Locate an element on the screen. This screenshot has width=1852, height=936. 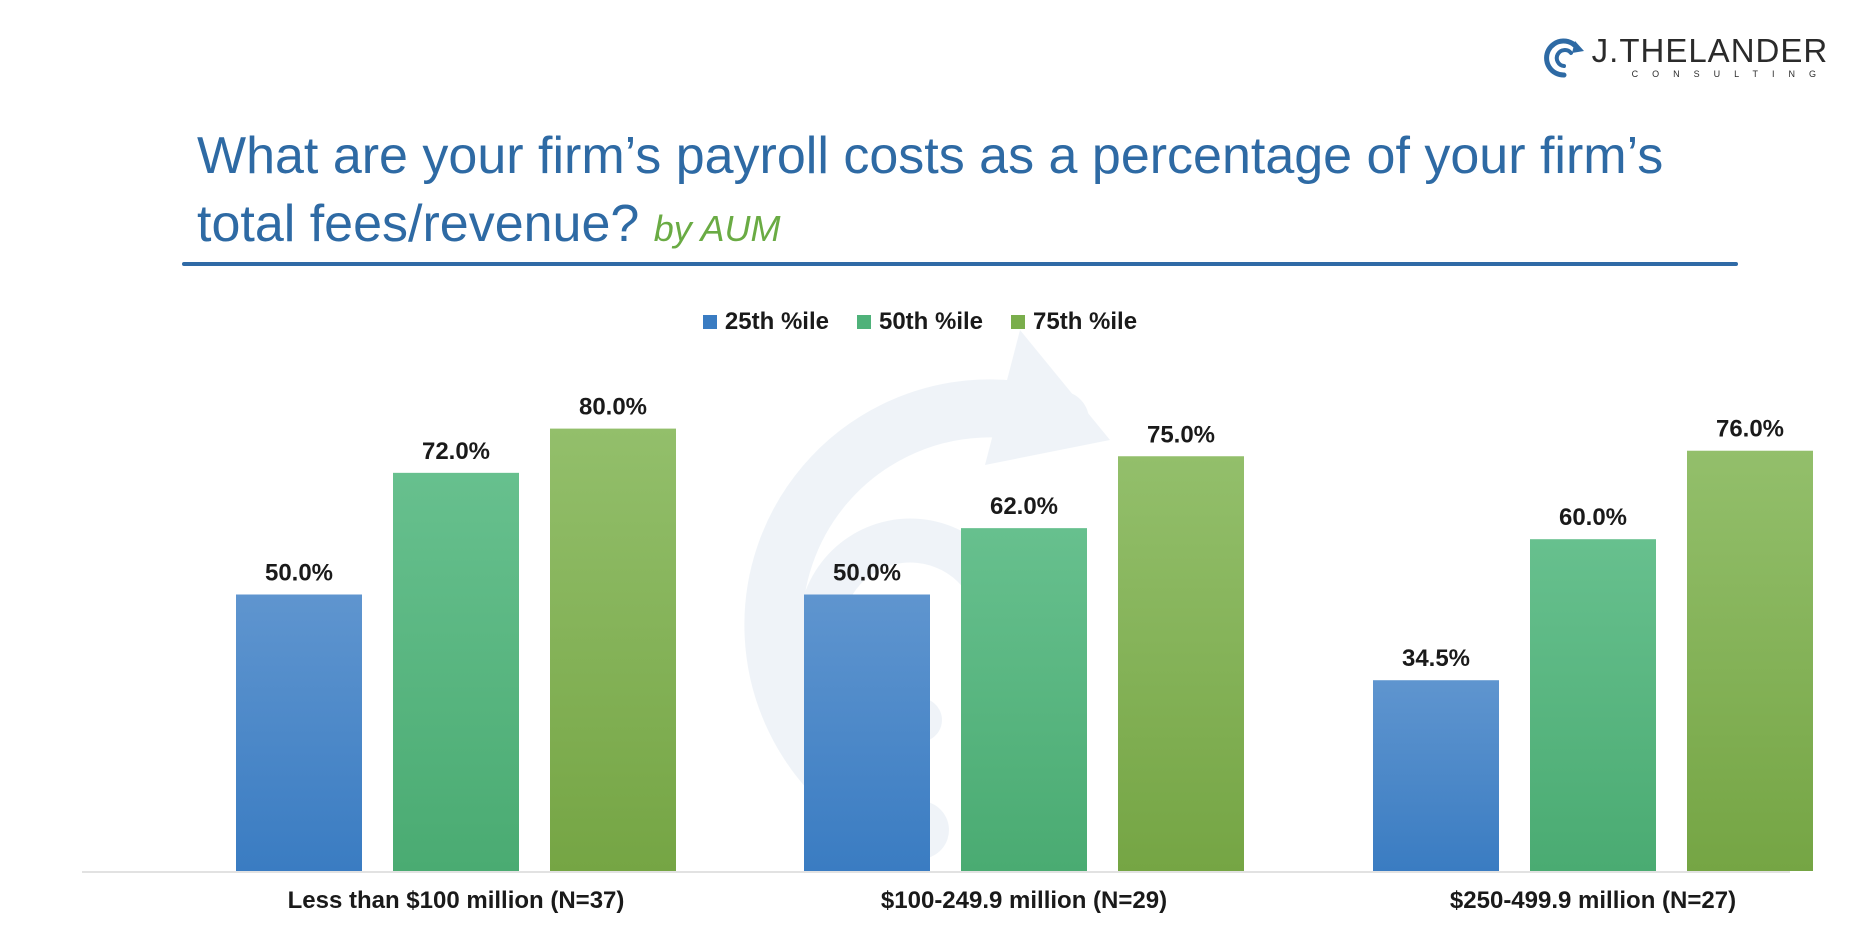
company-logo: J.THELANDER CONSULTING is located at coordinates (1686, 56).